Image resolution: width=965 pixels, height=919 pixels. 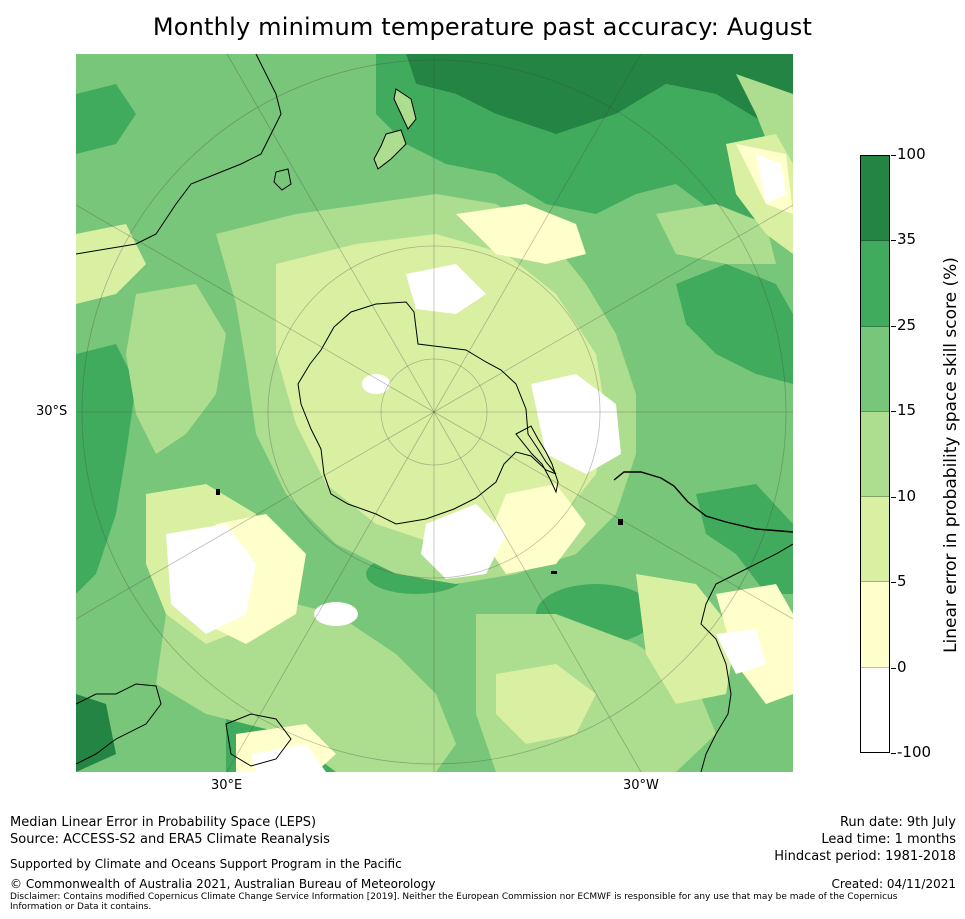 I want to click on colorbar-tick-label: 35, so click(x=907, y=239).